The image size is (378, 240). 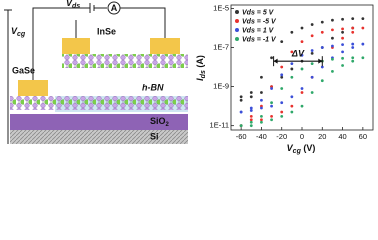 What do you see at coordinates (99, 137) in the screenshot?
I see `si-layer` at bounding box center [99, 137].